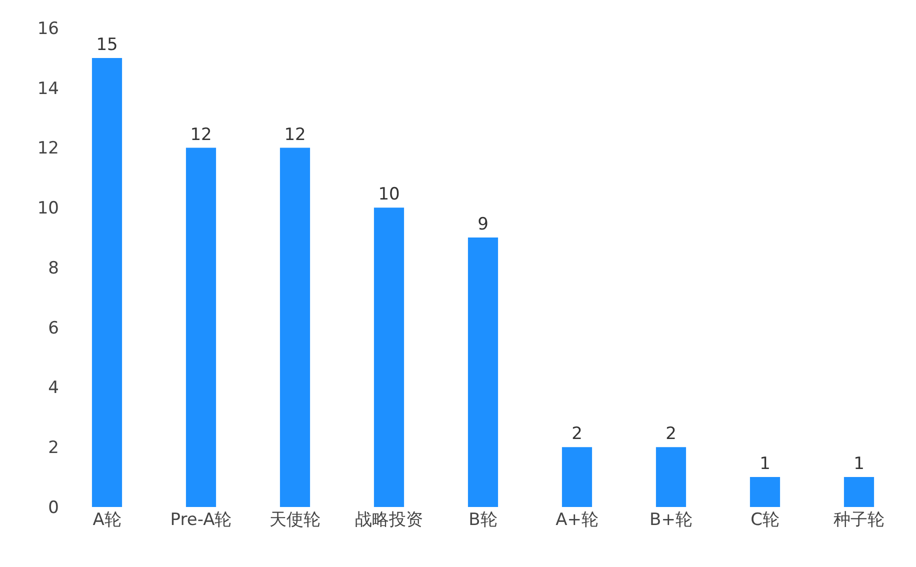 Image resolution: width=916 pixels, height=567 pixels. I want to click on x-tick-label: B轮, so click(483, 520).